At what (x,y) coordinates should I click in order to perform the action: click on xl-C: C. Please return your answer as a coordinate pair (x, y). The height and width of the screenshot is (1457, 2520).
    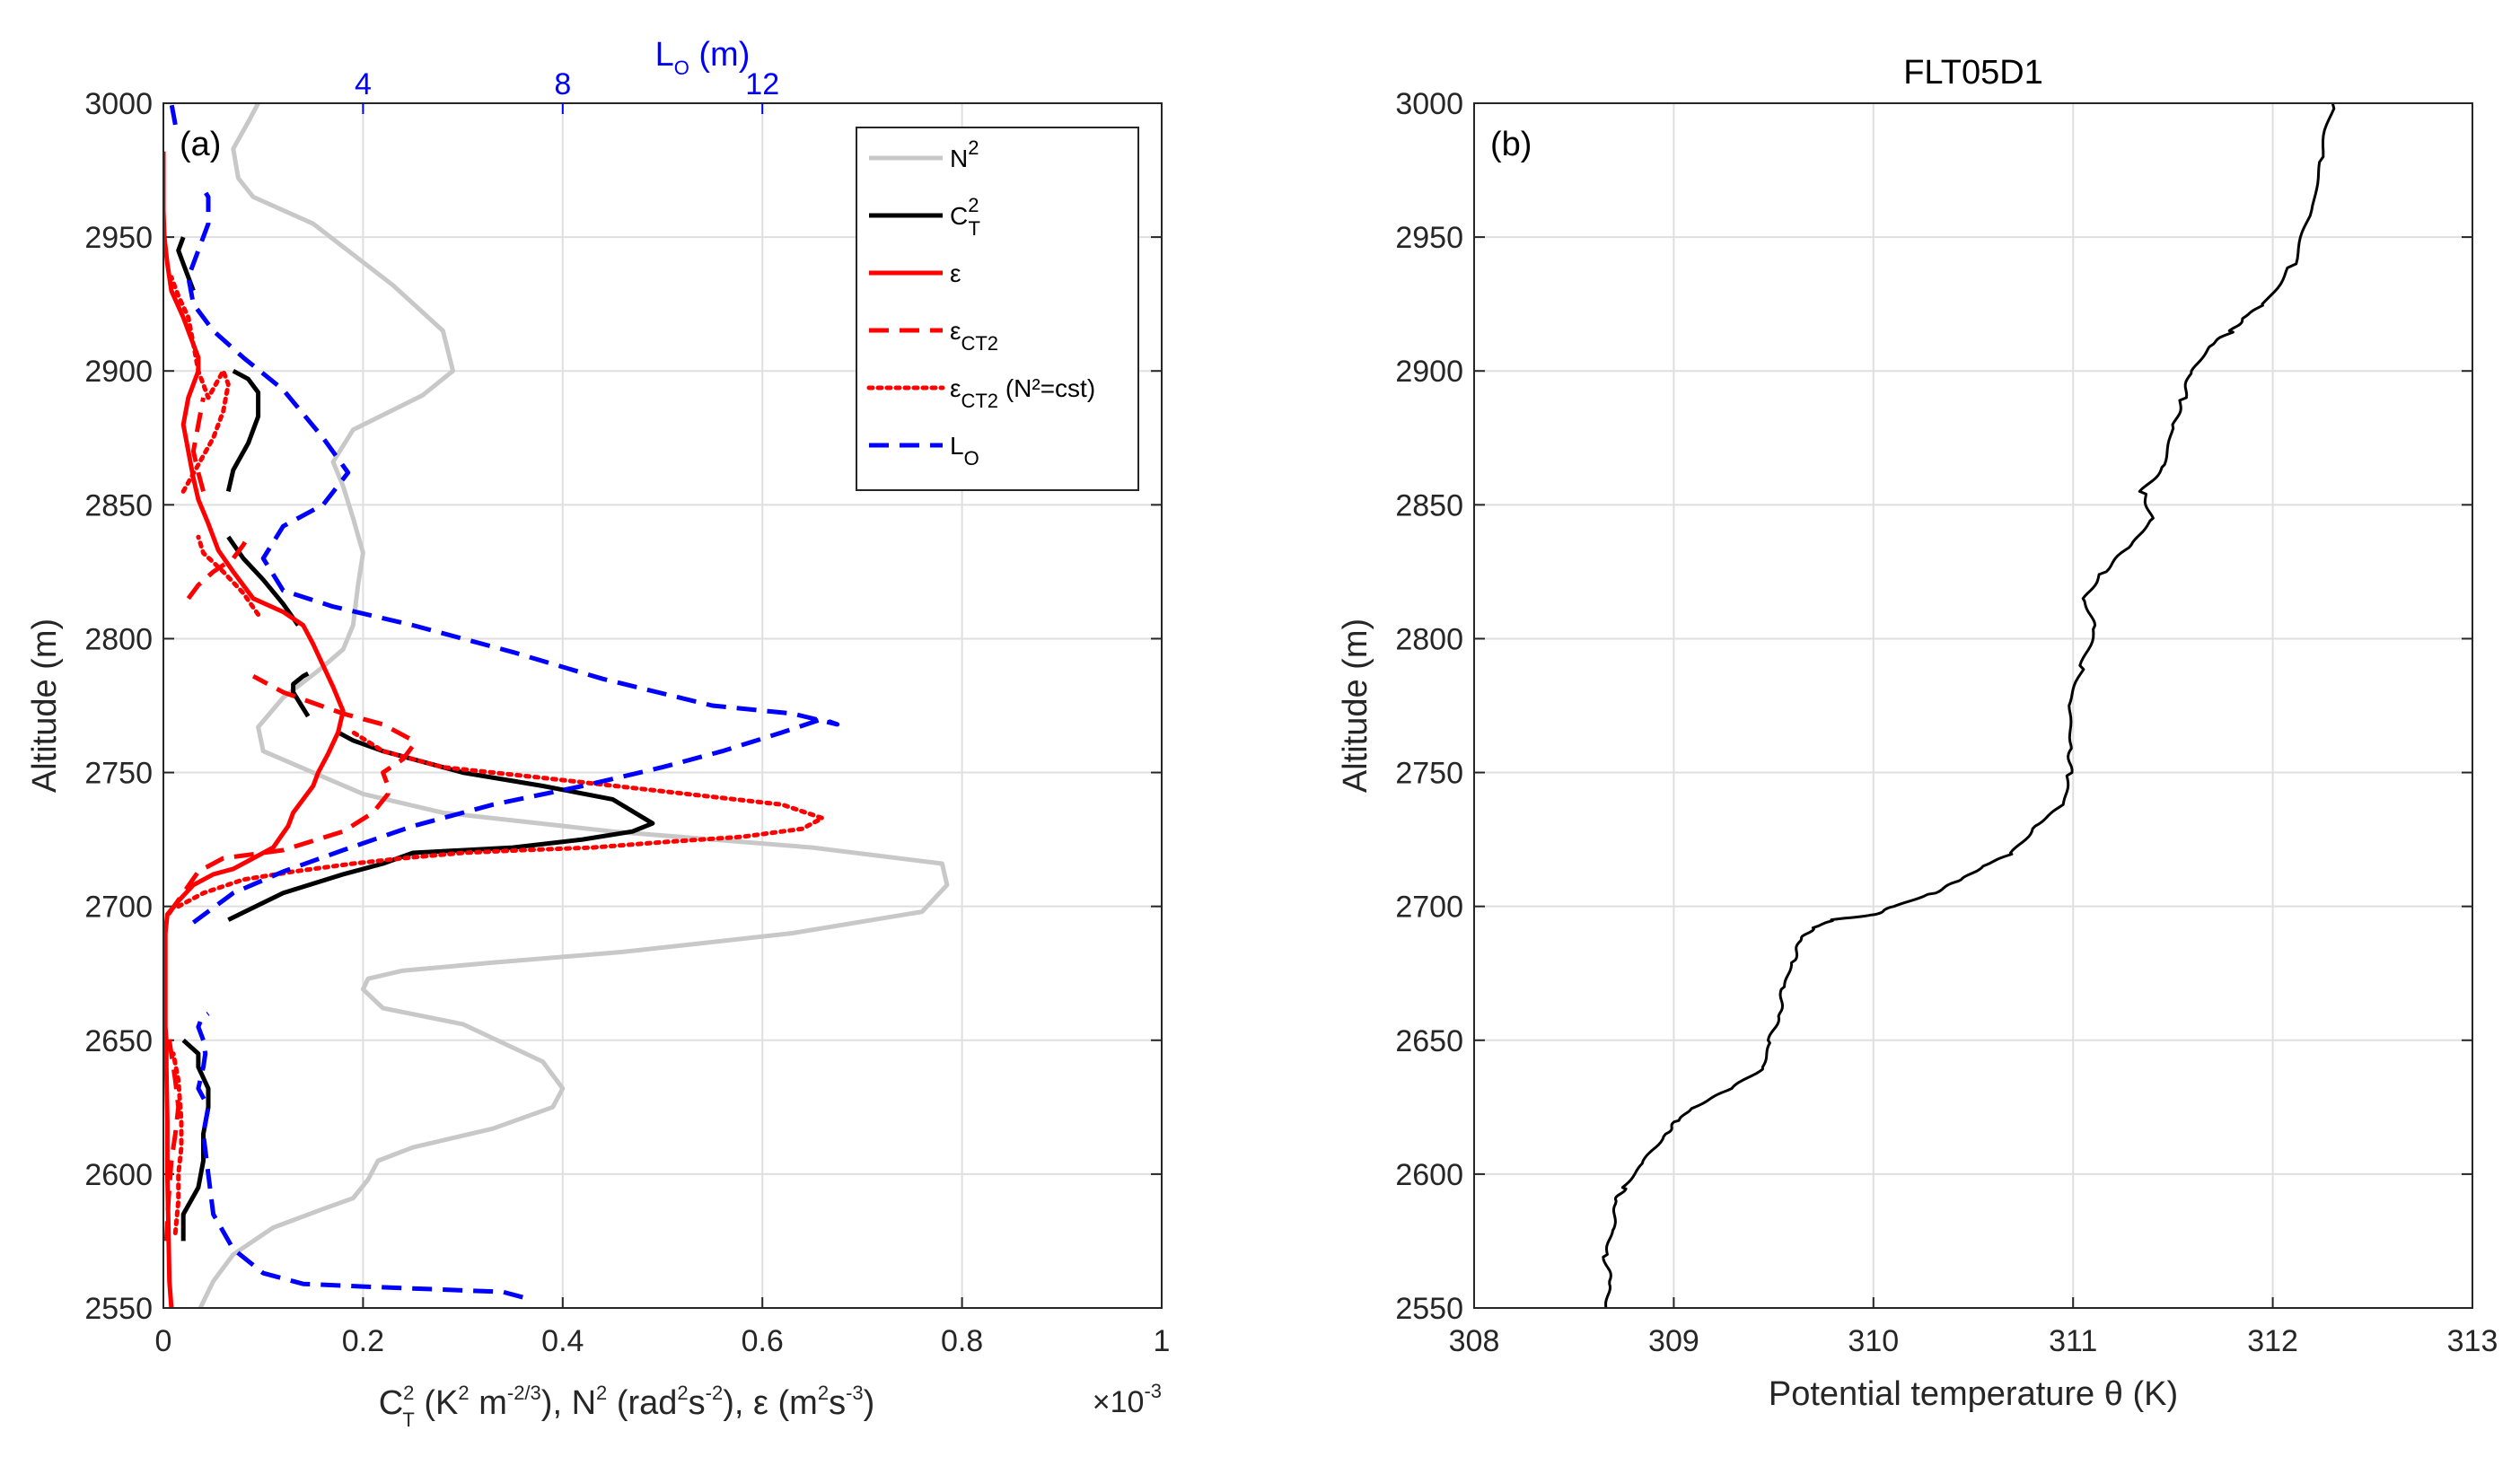
    Looking at the image, I should click on (391, 1403).